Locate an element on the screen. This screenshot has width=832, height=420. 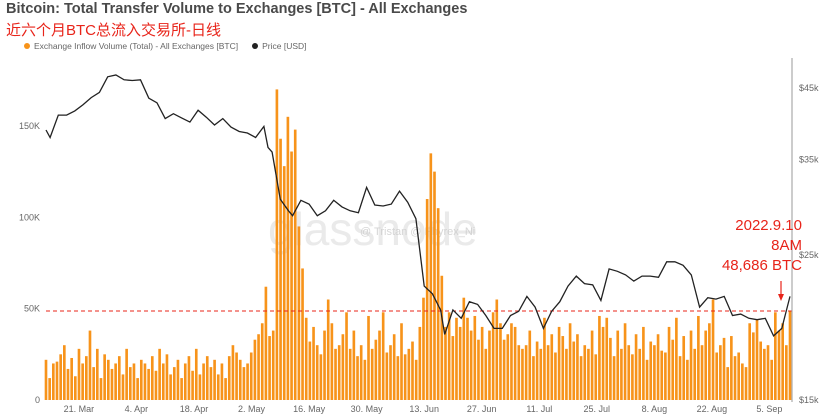
annotation-time: 8AM is located at coordinates (786, 245).